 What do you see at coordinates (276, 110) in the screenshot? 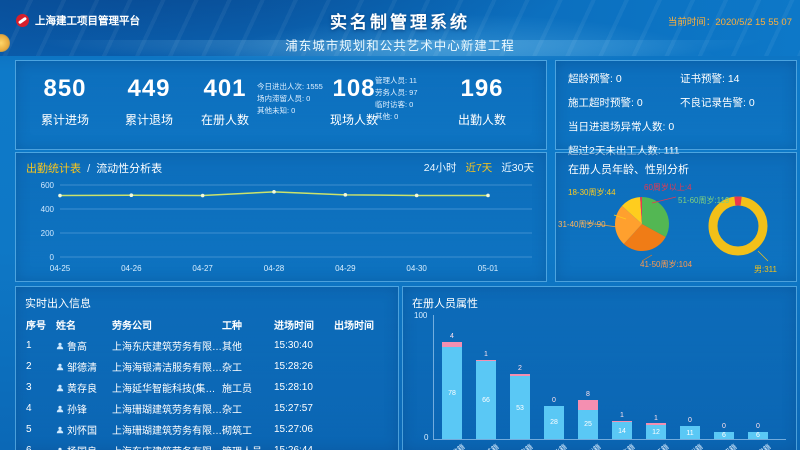
I see `stat-detail-line: 其他未知: 0` at bounding box center [276, 110].